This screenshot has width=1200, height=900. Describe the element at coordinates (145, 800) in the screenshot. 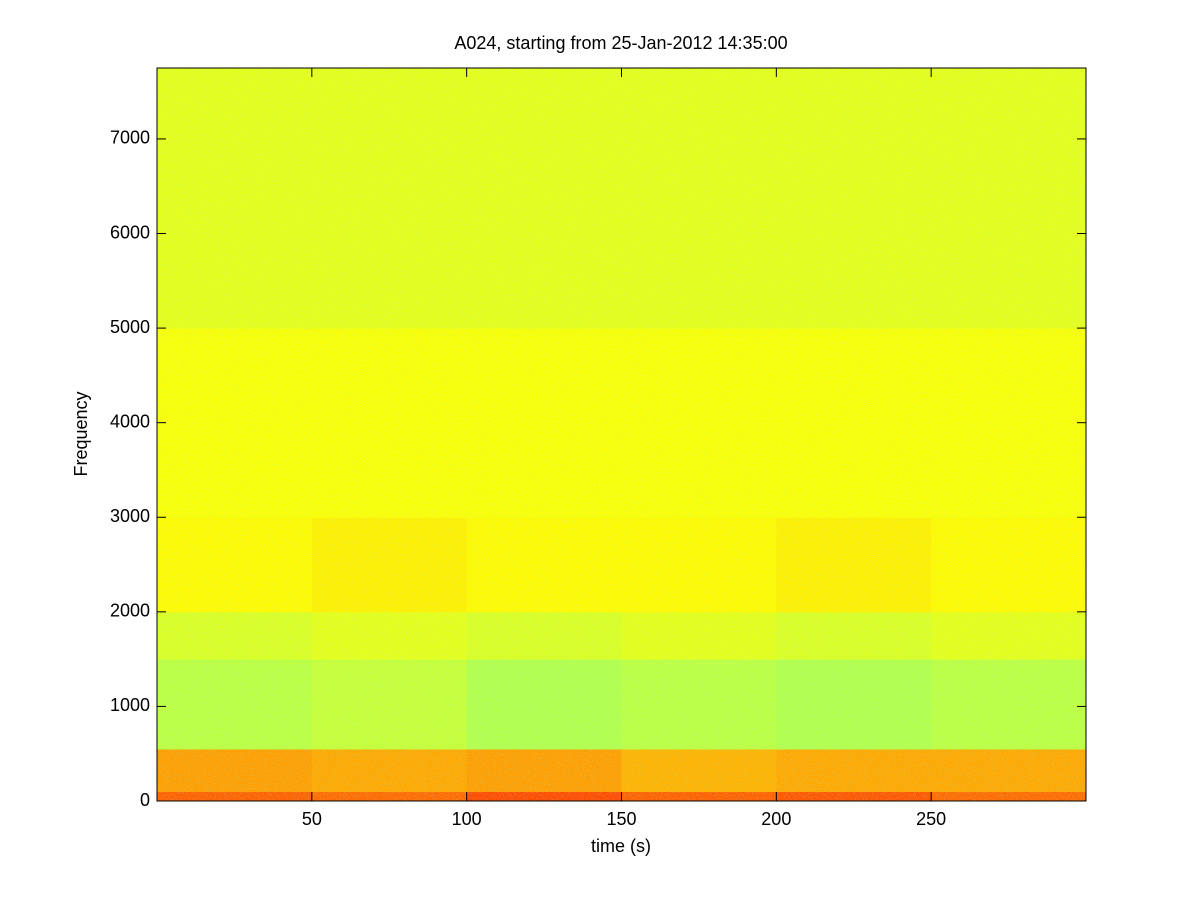

I see `y-tick-label: 0` at that location.